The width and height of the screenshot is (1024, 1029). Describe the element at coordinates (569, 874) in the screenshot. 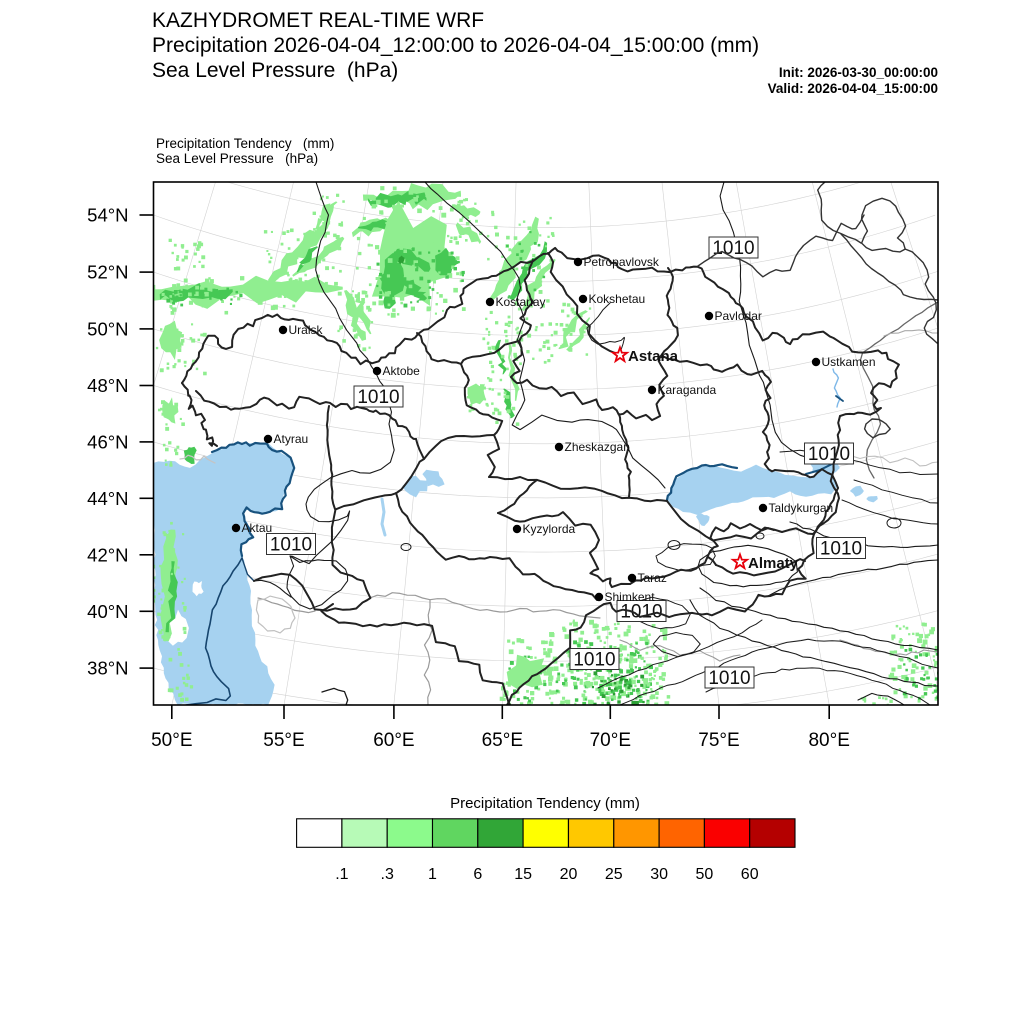

I see `svg-text: 20` at that location.